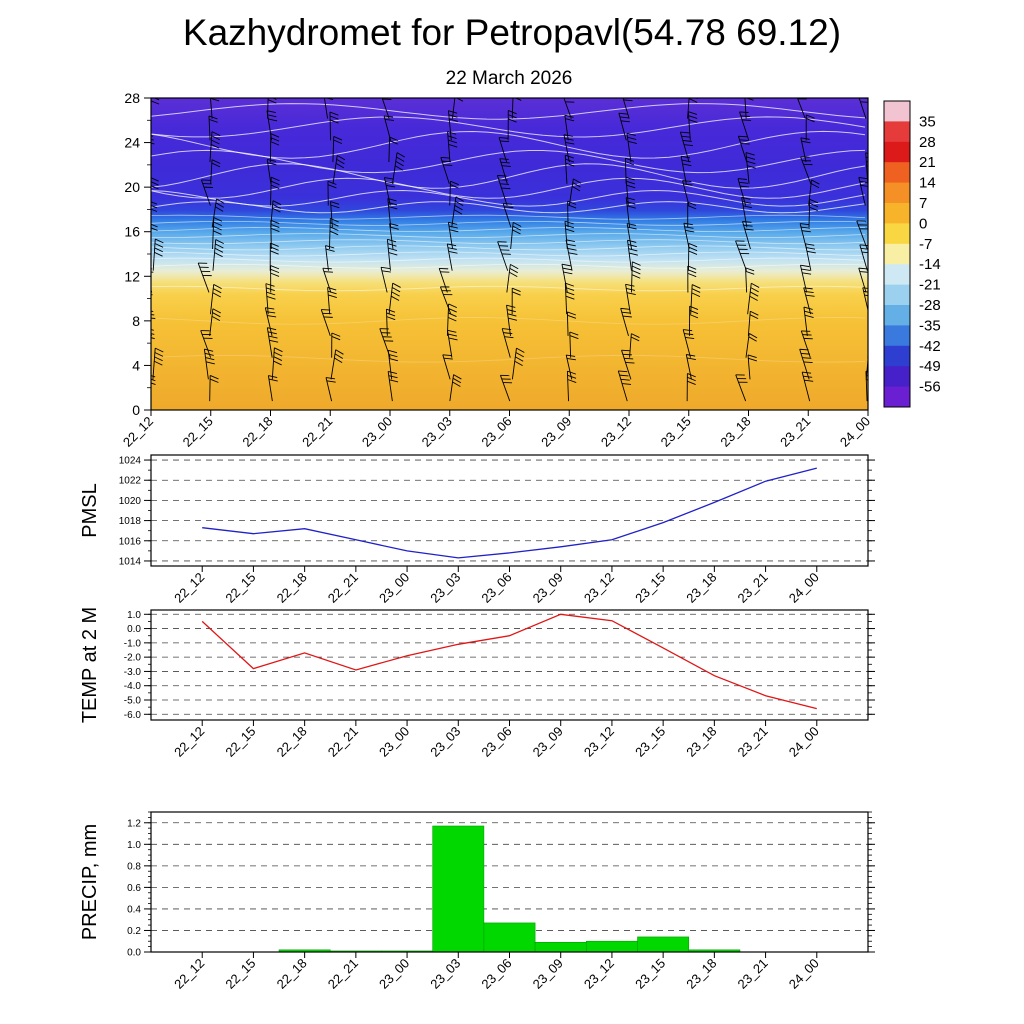 The height and width of the screenshot is (1024, 1024). I want to click on colorbar-tick-label: -35, so click(930, 325).